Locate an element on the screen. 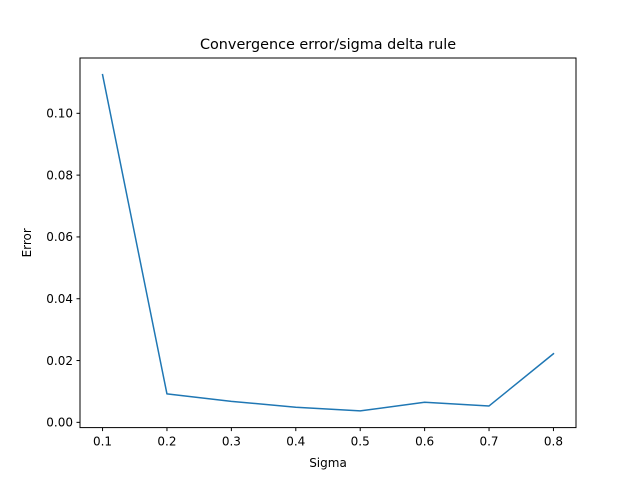 The image size is (640, 480). y-tick-label: 0.02 is located at coordinates (59, 361).